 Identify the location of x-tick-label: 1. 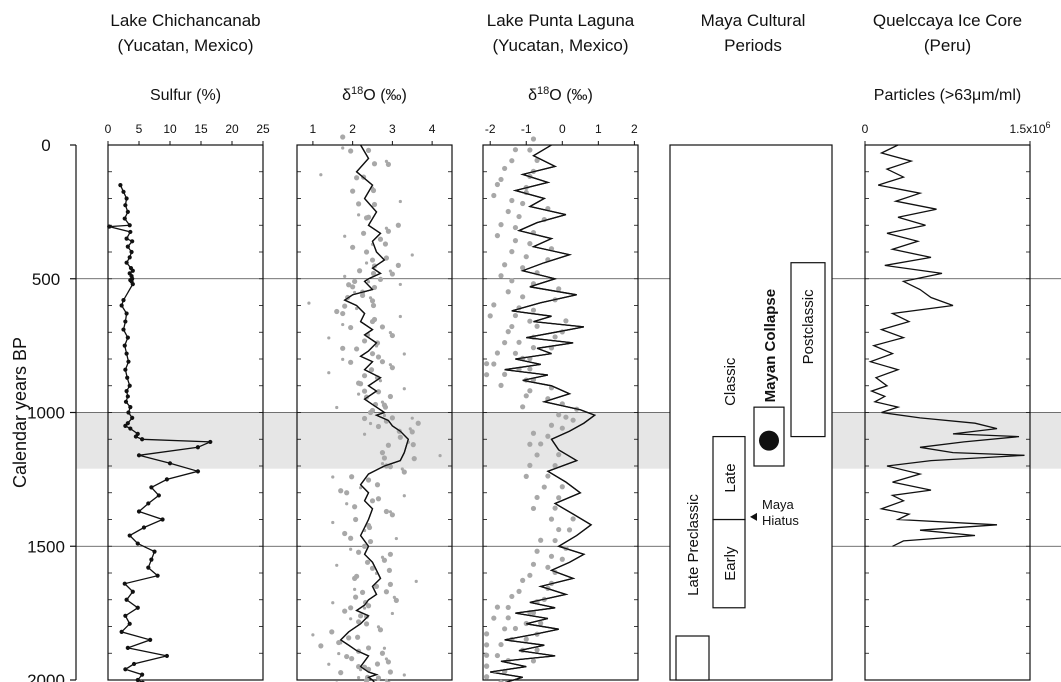
(313, 129).